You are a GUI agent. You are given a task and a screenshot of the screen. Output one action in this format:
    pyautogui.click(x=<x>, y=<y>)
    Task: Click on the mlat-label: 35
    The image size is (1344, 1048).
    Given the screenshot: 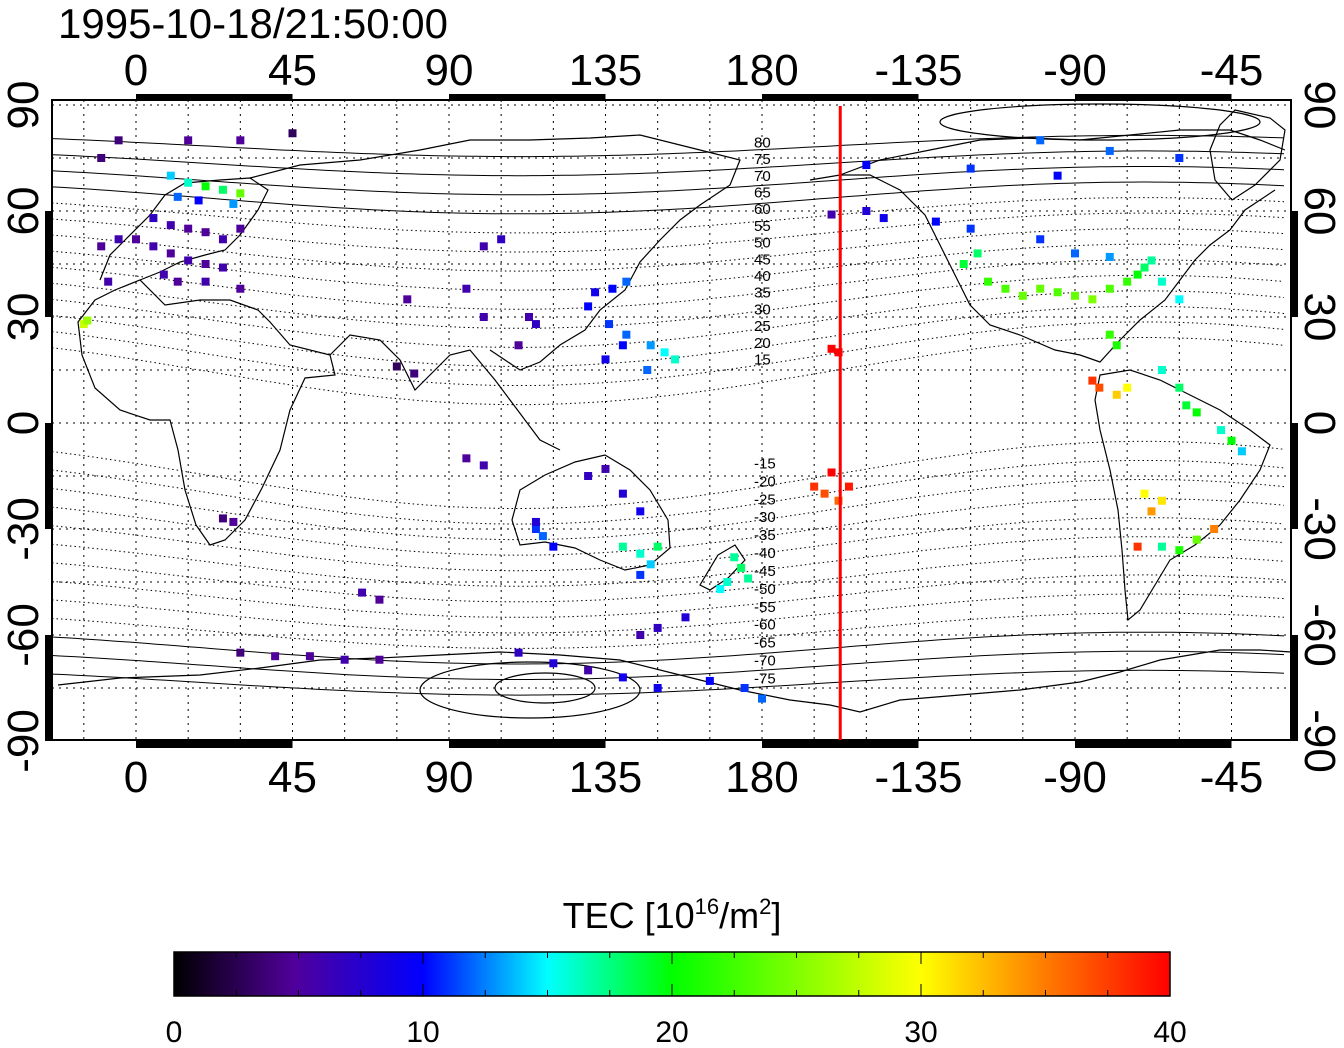 What is the action you would take?
    pyautogui.click(x=762, y=293)
    